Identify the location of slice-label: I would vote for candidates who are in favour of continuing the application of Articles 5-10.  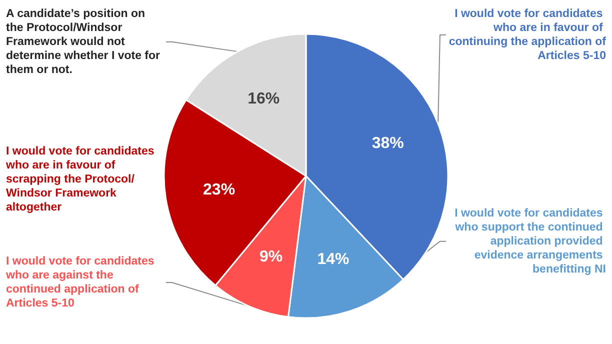
(527, 35).